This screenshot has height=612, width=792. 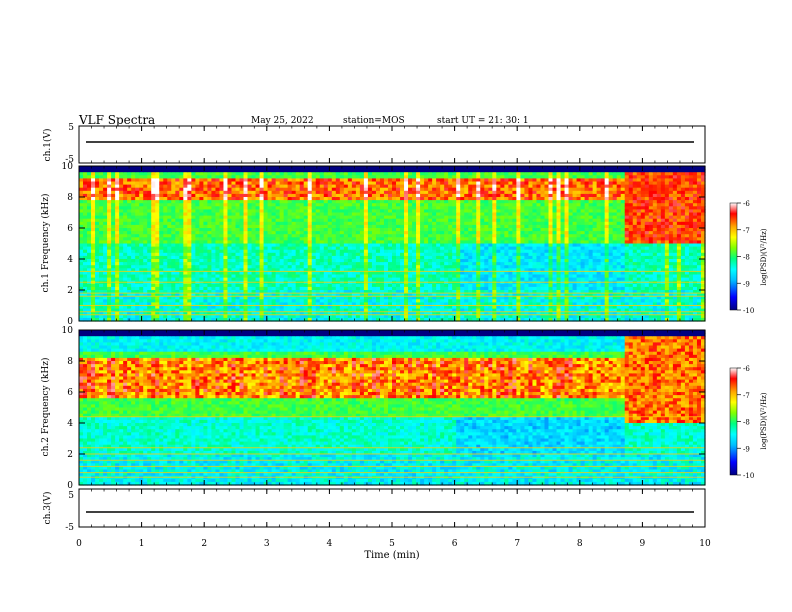 What do you see at coordinates (483, 121) in the screenshot?
I see `start-ut-label: start UT = 21: 30: 1` at bounding box center [483, 121].